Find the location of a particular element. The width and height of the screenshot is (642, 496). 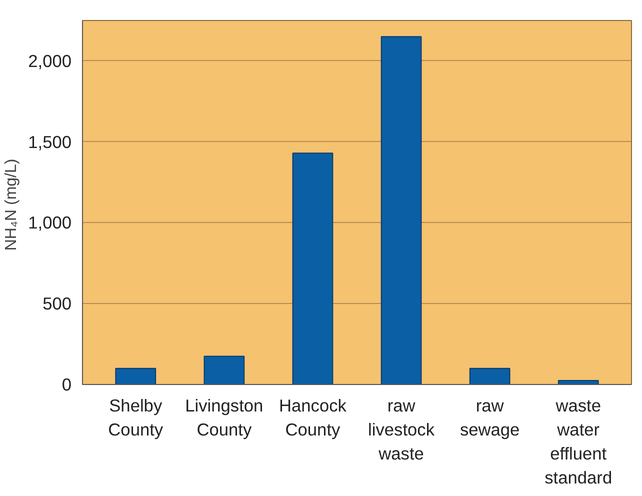

x-tick-label: raw sewage is located at coordinates (490, 418).